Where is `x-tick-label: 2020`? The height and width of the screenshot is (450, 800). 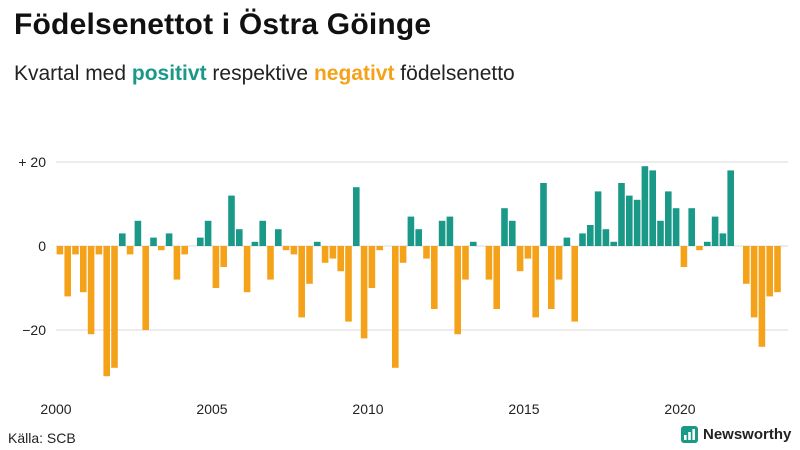 x-tick-label: 2020 is located at coordinates (679, 409).